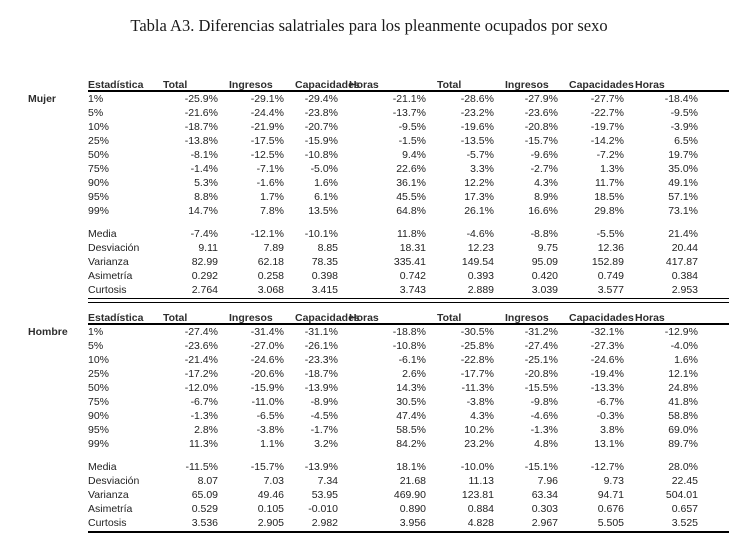 The image size is (738, 544). What do you see at coordinates (270, 430) in the screenshot?
I see `table-cell: -3.8%` at bounding box center [270, 430].